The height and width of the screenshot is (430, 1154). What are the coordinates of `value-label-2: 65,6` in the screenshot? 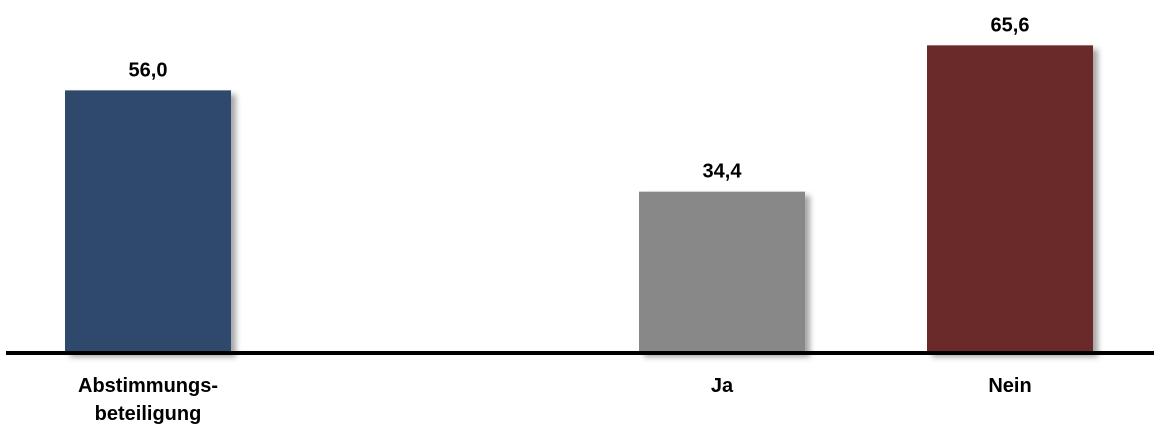 It's located at (1010, 25).